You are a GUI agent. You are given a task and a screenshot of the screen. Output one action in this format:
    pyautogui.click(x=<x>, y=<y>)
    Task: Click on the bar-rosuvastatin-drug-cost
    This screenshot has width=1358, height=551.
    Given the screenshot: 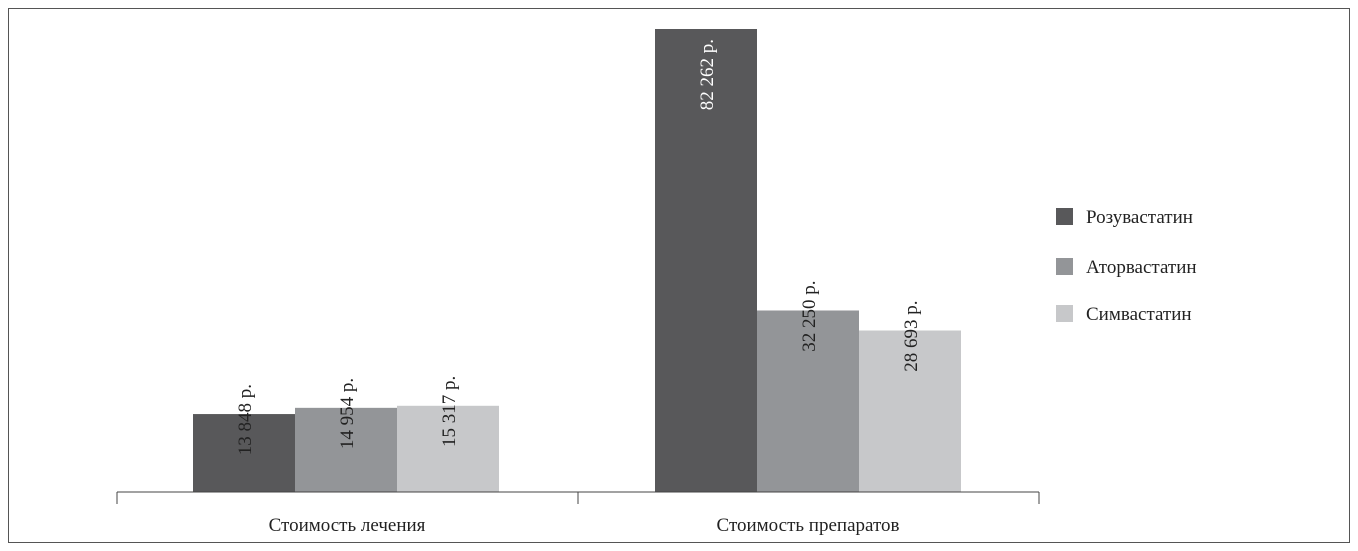 What is the action you would take?
    pyautogui.click(x=706, y=260)
    